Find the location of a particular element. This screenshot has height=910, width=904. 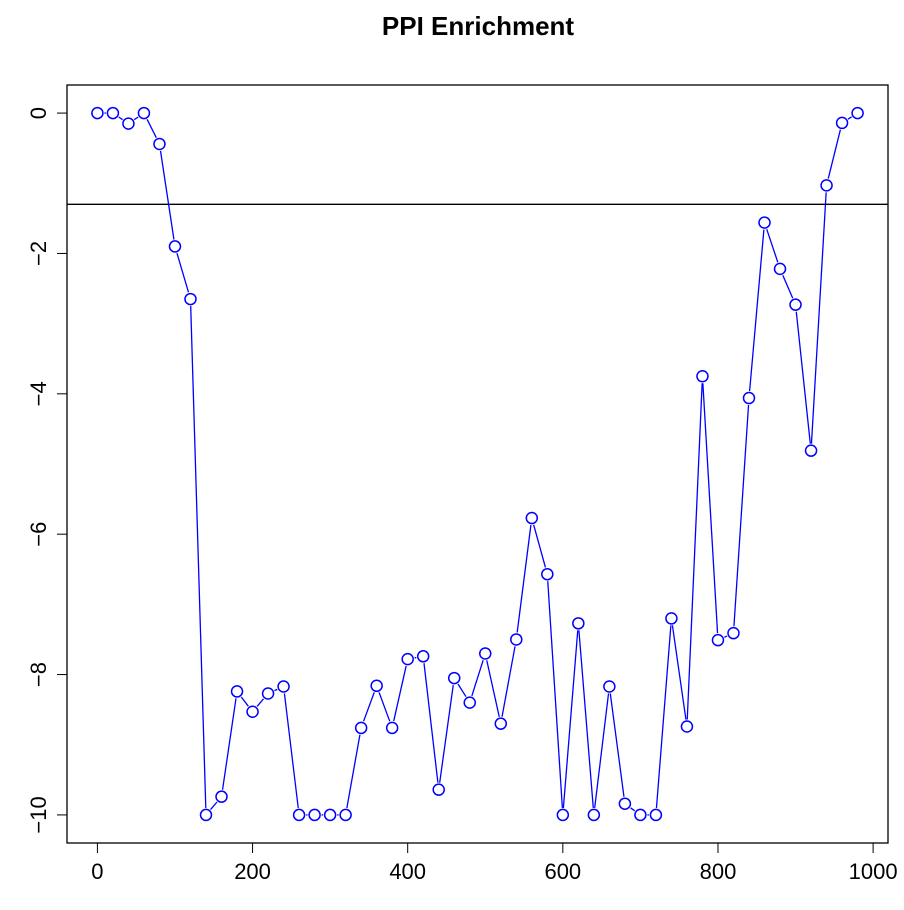

y-tick-label: −6 is located at coordinates (38, 534).